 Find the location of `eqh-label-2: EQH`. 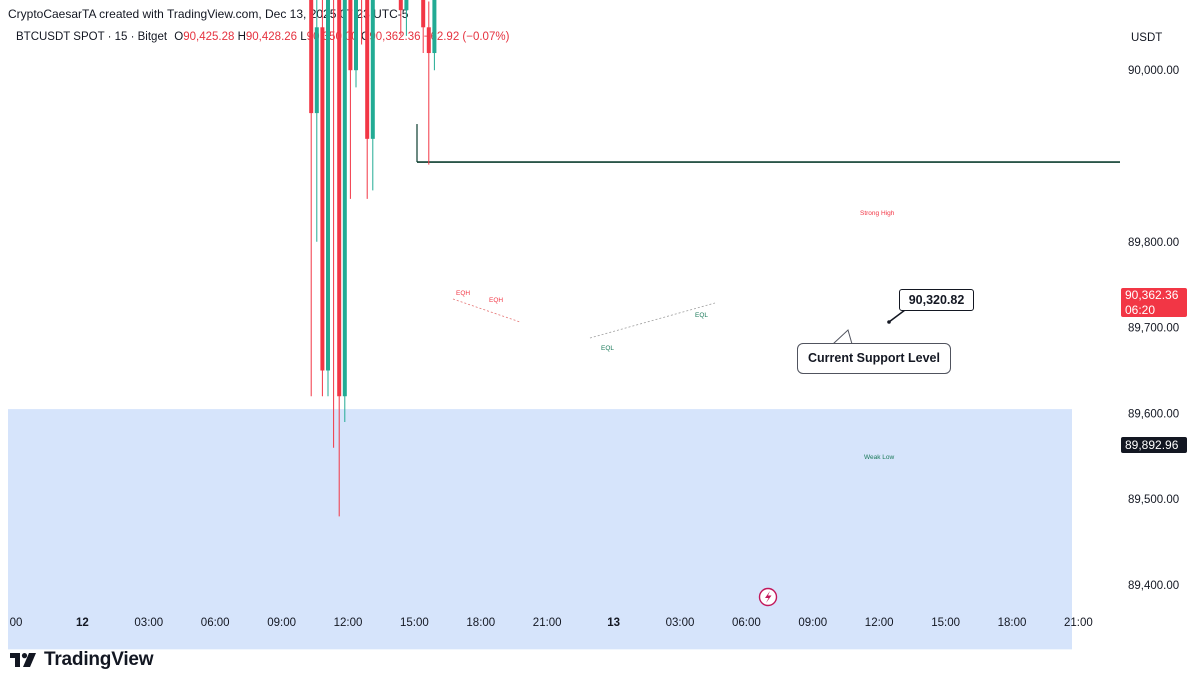

eqh-label-2: EQH is located at coordinates (496, 300).